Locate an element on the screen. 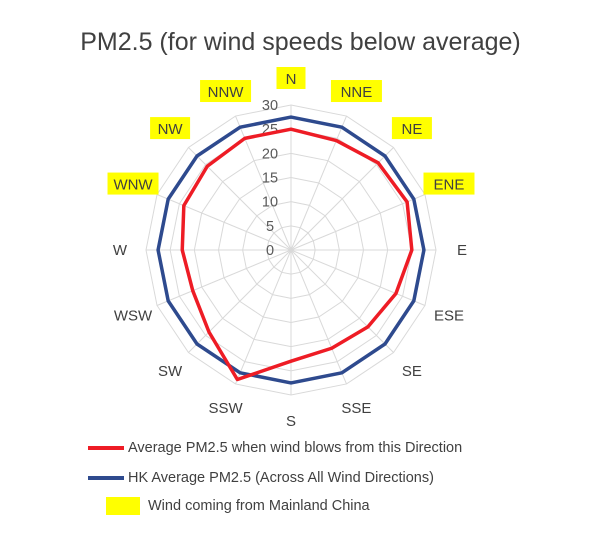  highlight-nnw is located at coordinates (226, 91).